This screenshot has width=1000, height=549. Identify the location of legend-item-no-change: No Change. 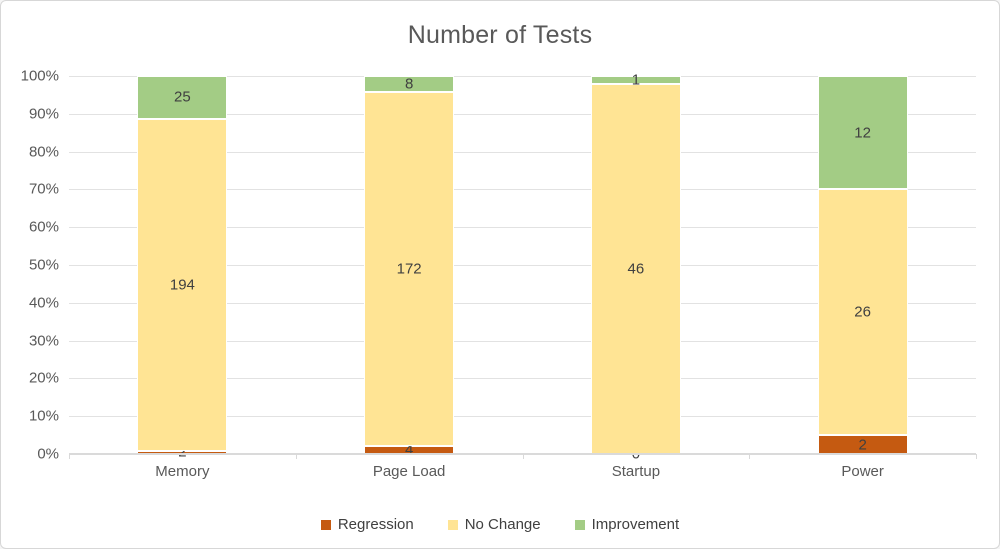
(494, 524).